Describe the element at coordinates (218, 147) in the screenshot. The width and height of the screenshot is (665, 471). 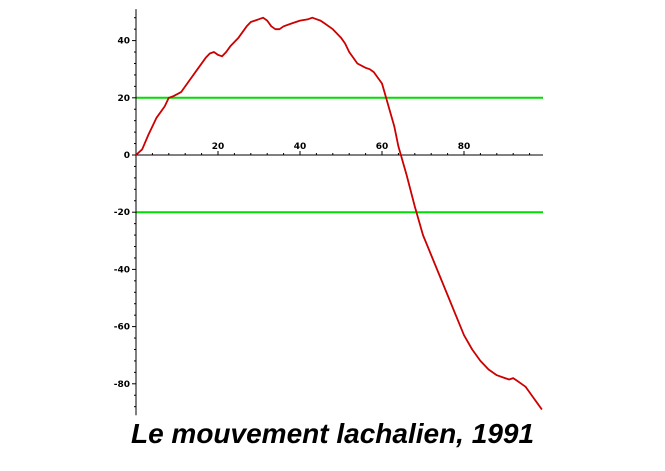
I see `x-tick-label: 20` at that location.